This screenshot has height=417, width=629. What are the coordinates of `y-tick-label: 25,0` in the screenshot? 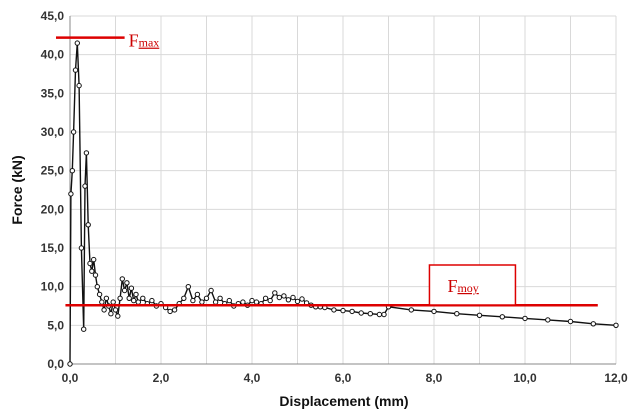 It's located at (53, 171).